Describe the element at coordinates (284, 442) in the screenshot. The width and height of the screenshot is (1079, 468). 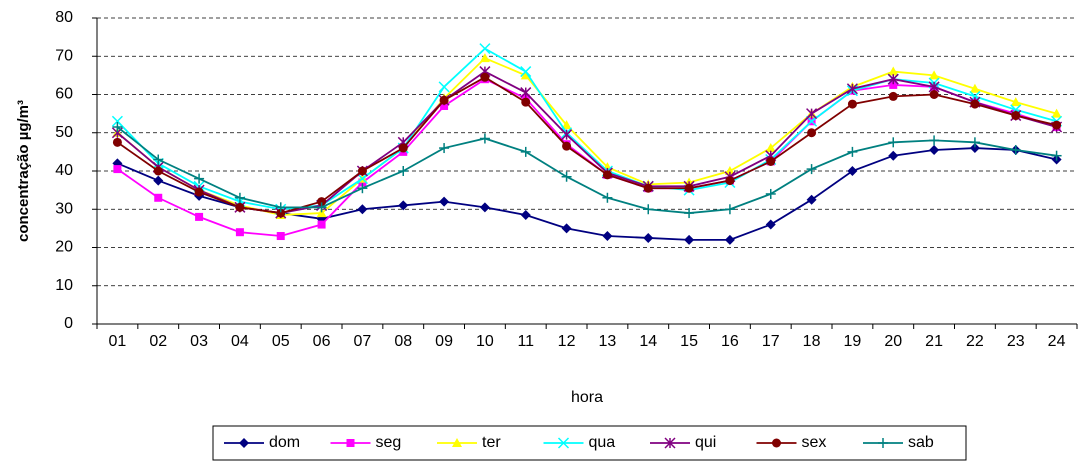
I see `legend-label: dom` at that location.